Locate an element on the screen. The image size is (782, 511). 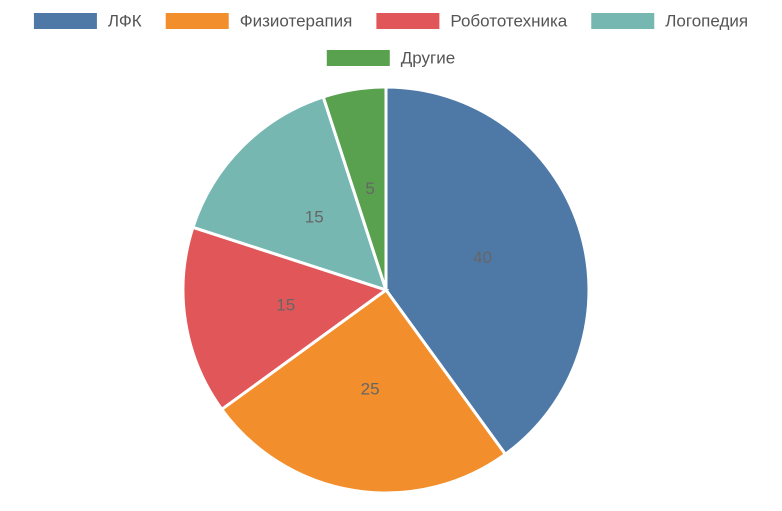
legend-label: Логопедия is located at coordinates (706, 20).